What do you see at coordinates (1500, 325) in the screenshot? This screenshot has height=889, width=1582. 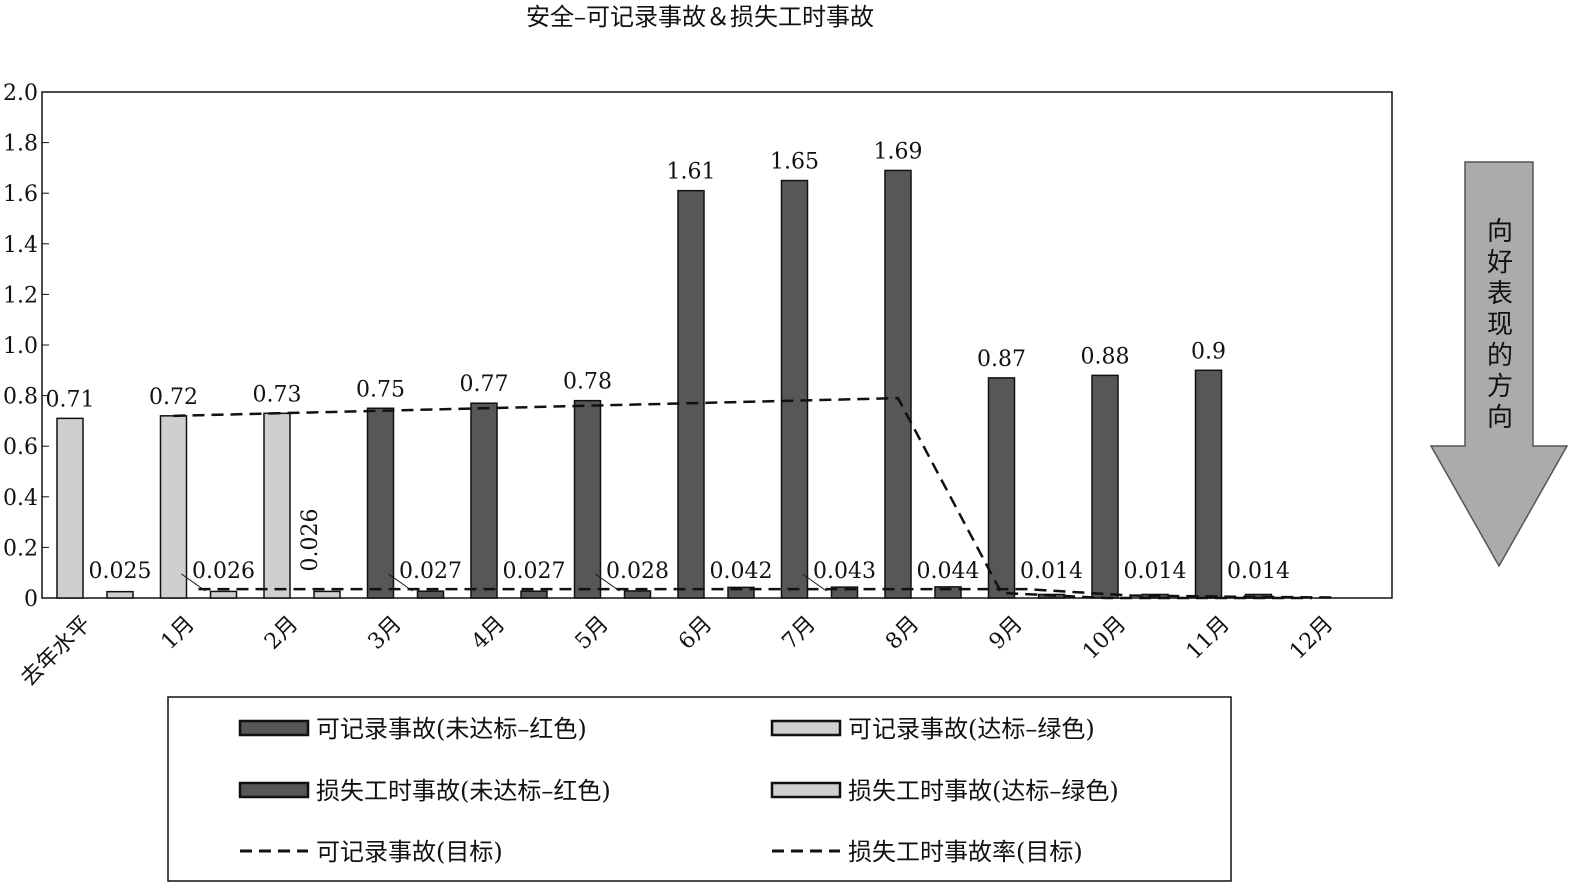 I see `direction-arrow-char: 现` at bounding box center [1500, 325].